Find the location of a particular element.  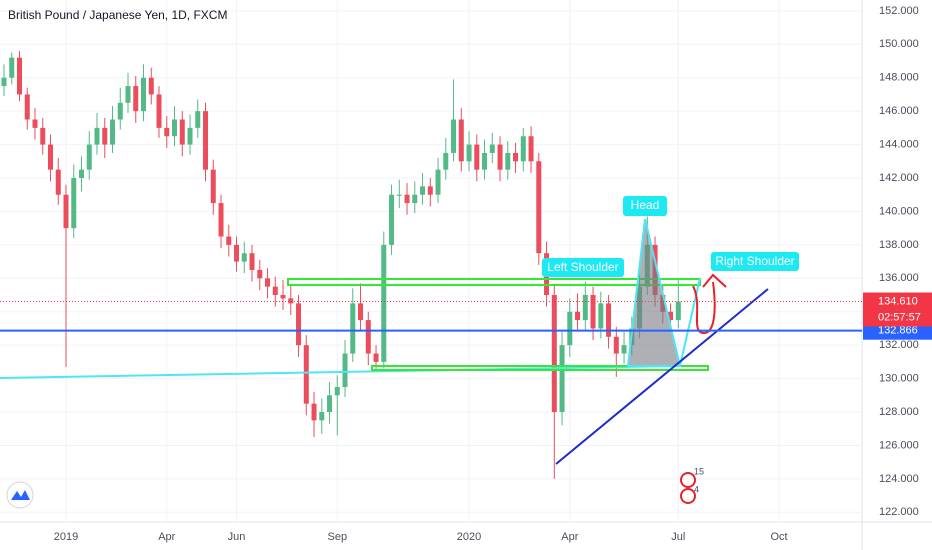

y-tick-label: 150.000 is located at coordinates (899, 44).